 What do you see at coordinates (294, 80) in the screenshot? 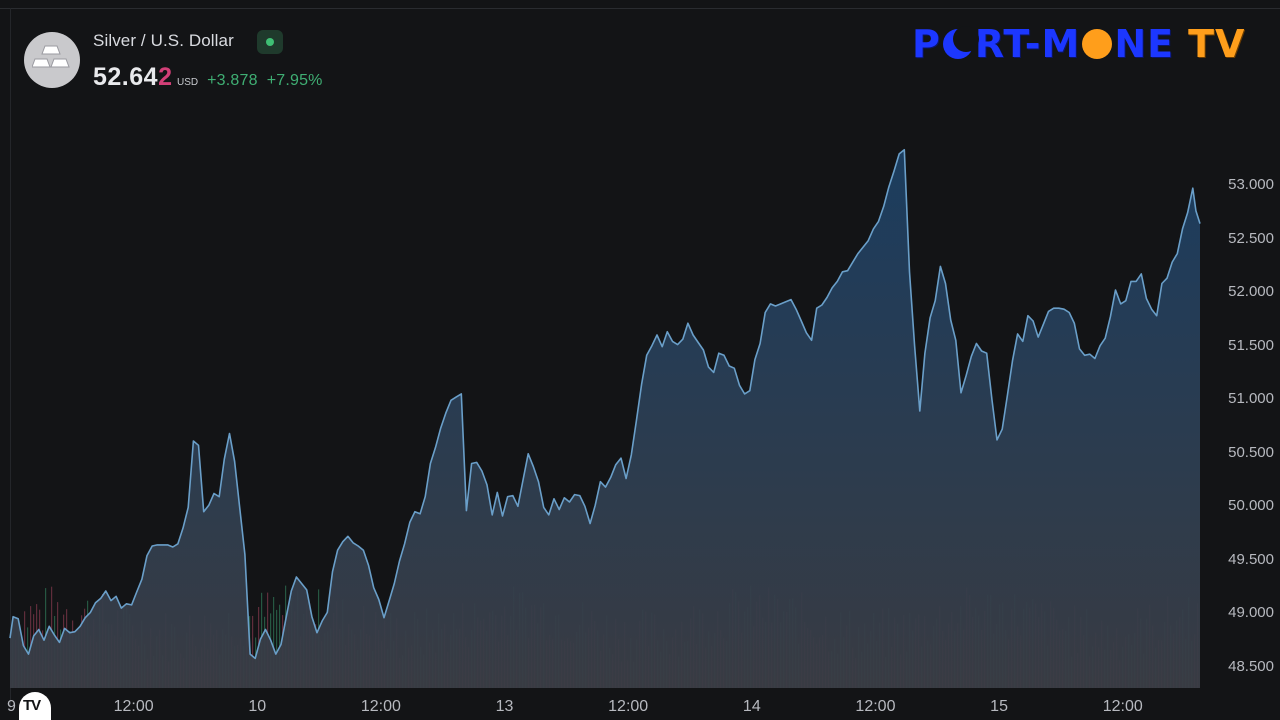
I see `price-change-percent: +7.95%` at bounding box center [294, 80].